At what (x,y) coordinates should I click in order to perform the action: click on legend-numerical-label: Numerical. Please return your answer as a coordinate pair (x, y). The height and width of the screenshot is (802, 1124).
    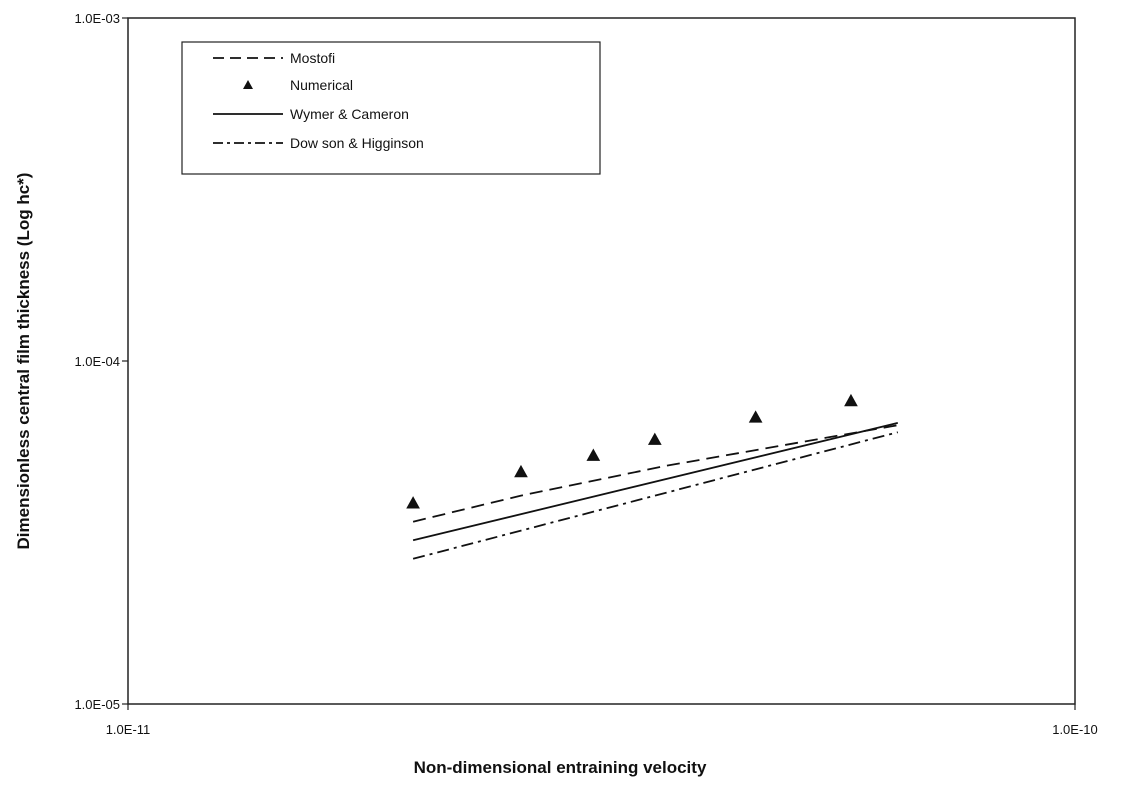
    Looking at the image, I should click on (321, 85).